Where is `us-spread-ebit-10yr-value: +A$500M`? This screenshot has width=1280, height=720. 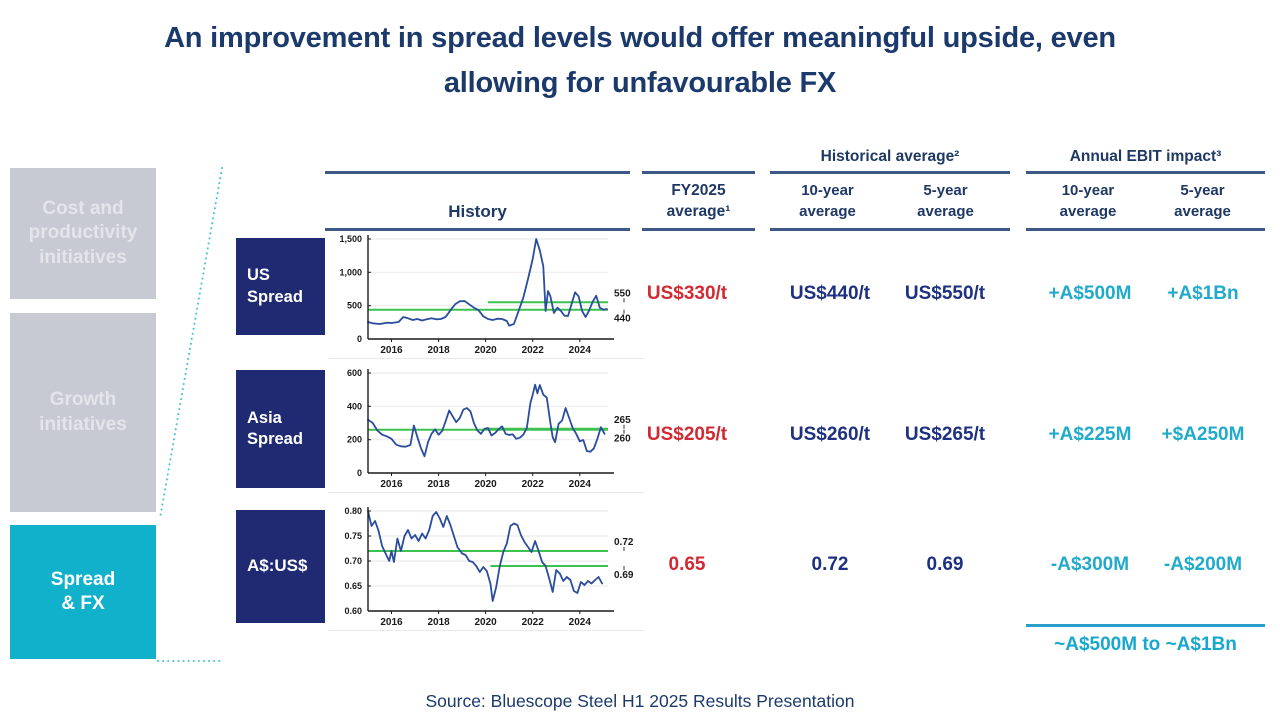 us-spread-ebit-10yr-value: +A$500M is located at coordinates (1090, 293).